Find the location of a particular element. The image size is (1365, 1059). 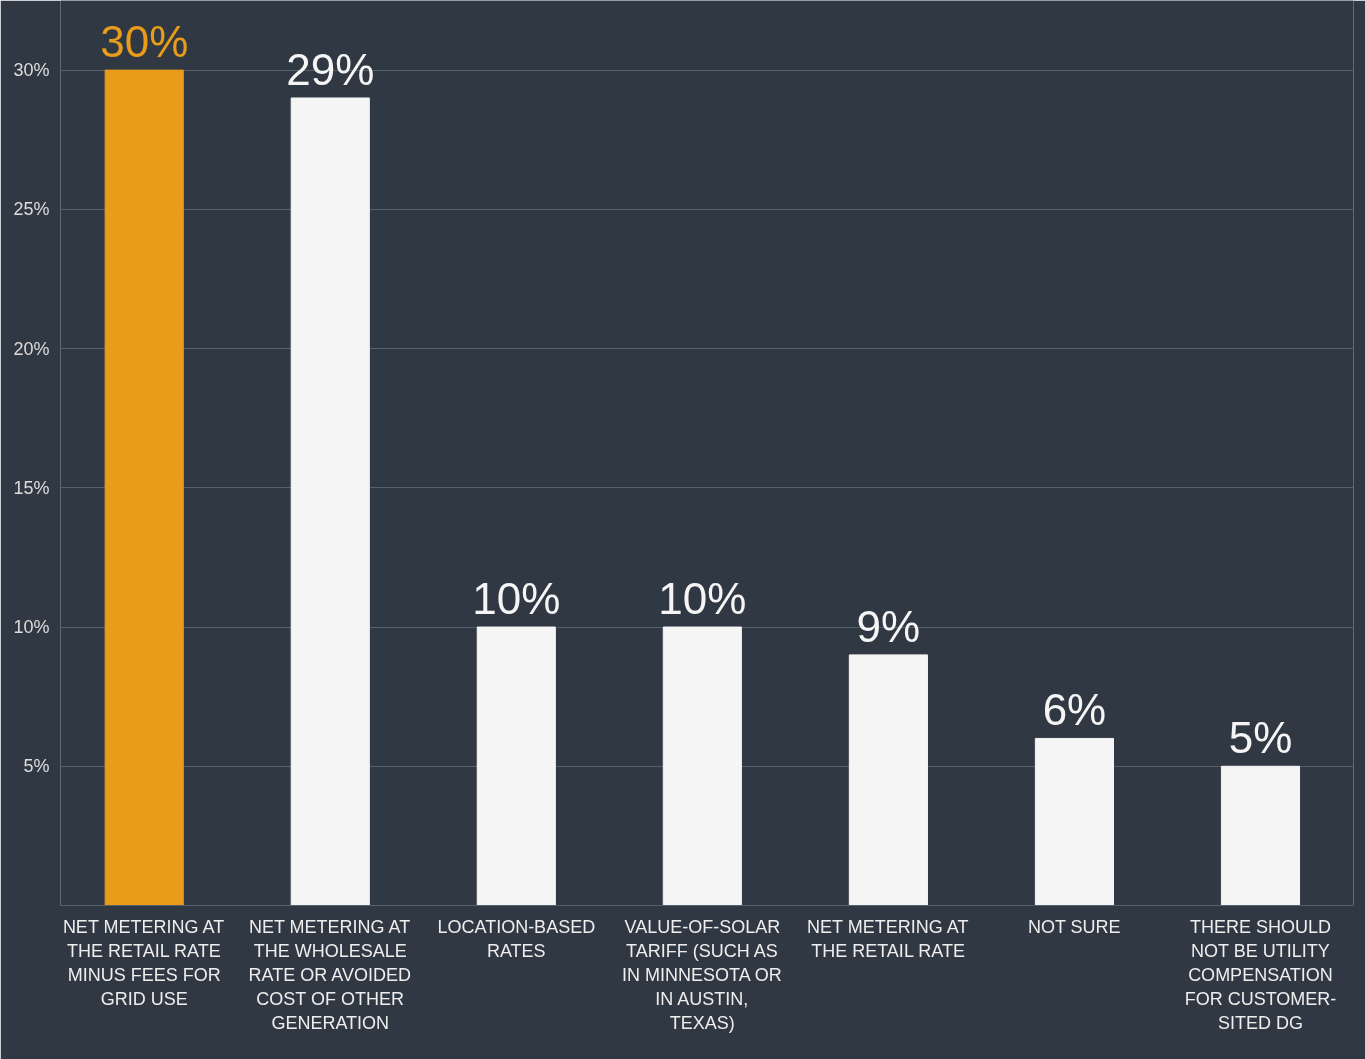

x-tick-label: NOT SURE is located at coordinates (1074, 926).